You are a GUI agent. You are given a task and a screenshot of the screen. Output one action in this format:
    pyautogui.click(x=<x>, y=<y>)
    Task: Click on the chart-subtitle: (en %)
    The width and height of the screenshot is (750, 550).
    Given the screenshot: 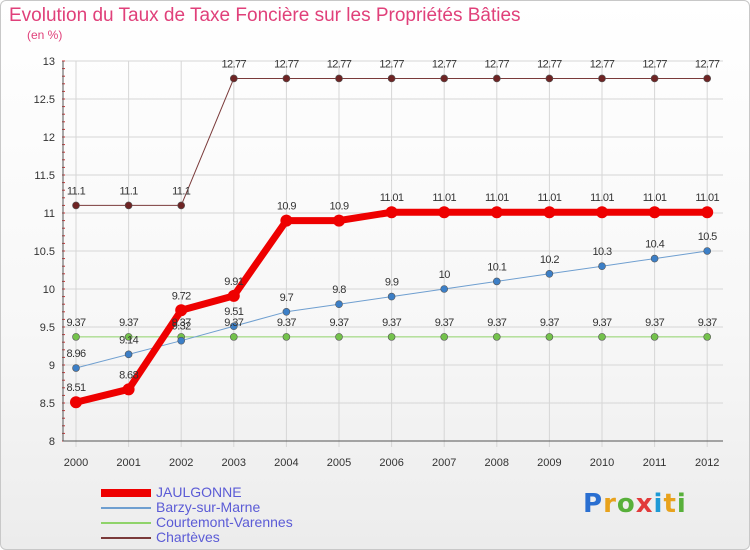 What is the action you would take?
    pyautogui.click(x=45, y=35)
    